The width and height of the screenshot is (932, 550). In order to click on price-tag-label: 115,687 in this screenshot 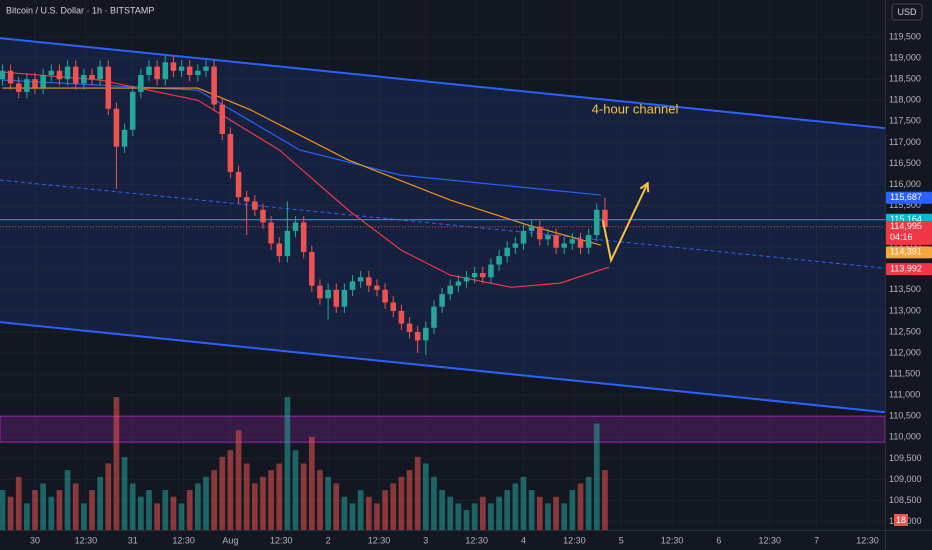, I will do `click(906, 197)`.